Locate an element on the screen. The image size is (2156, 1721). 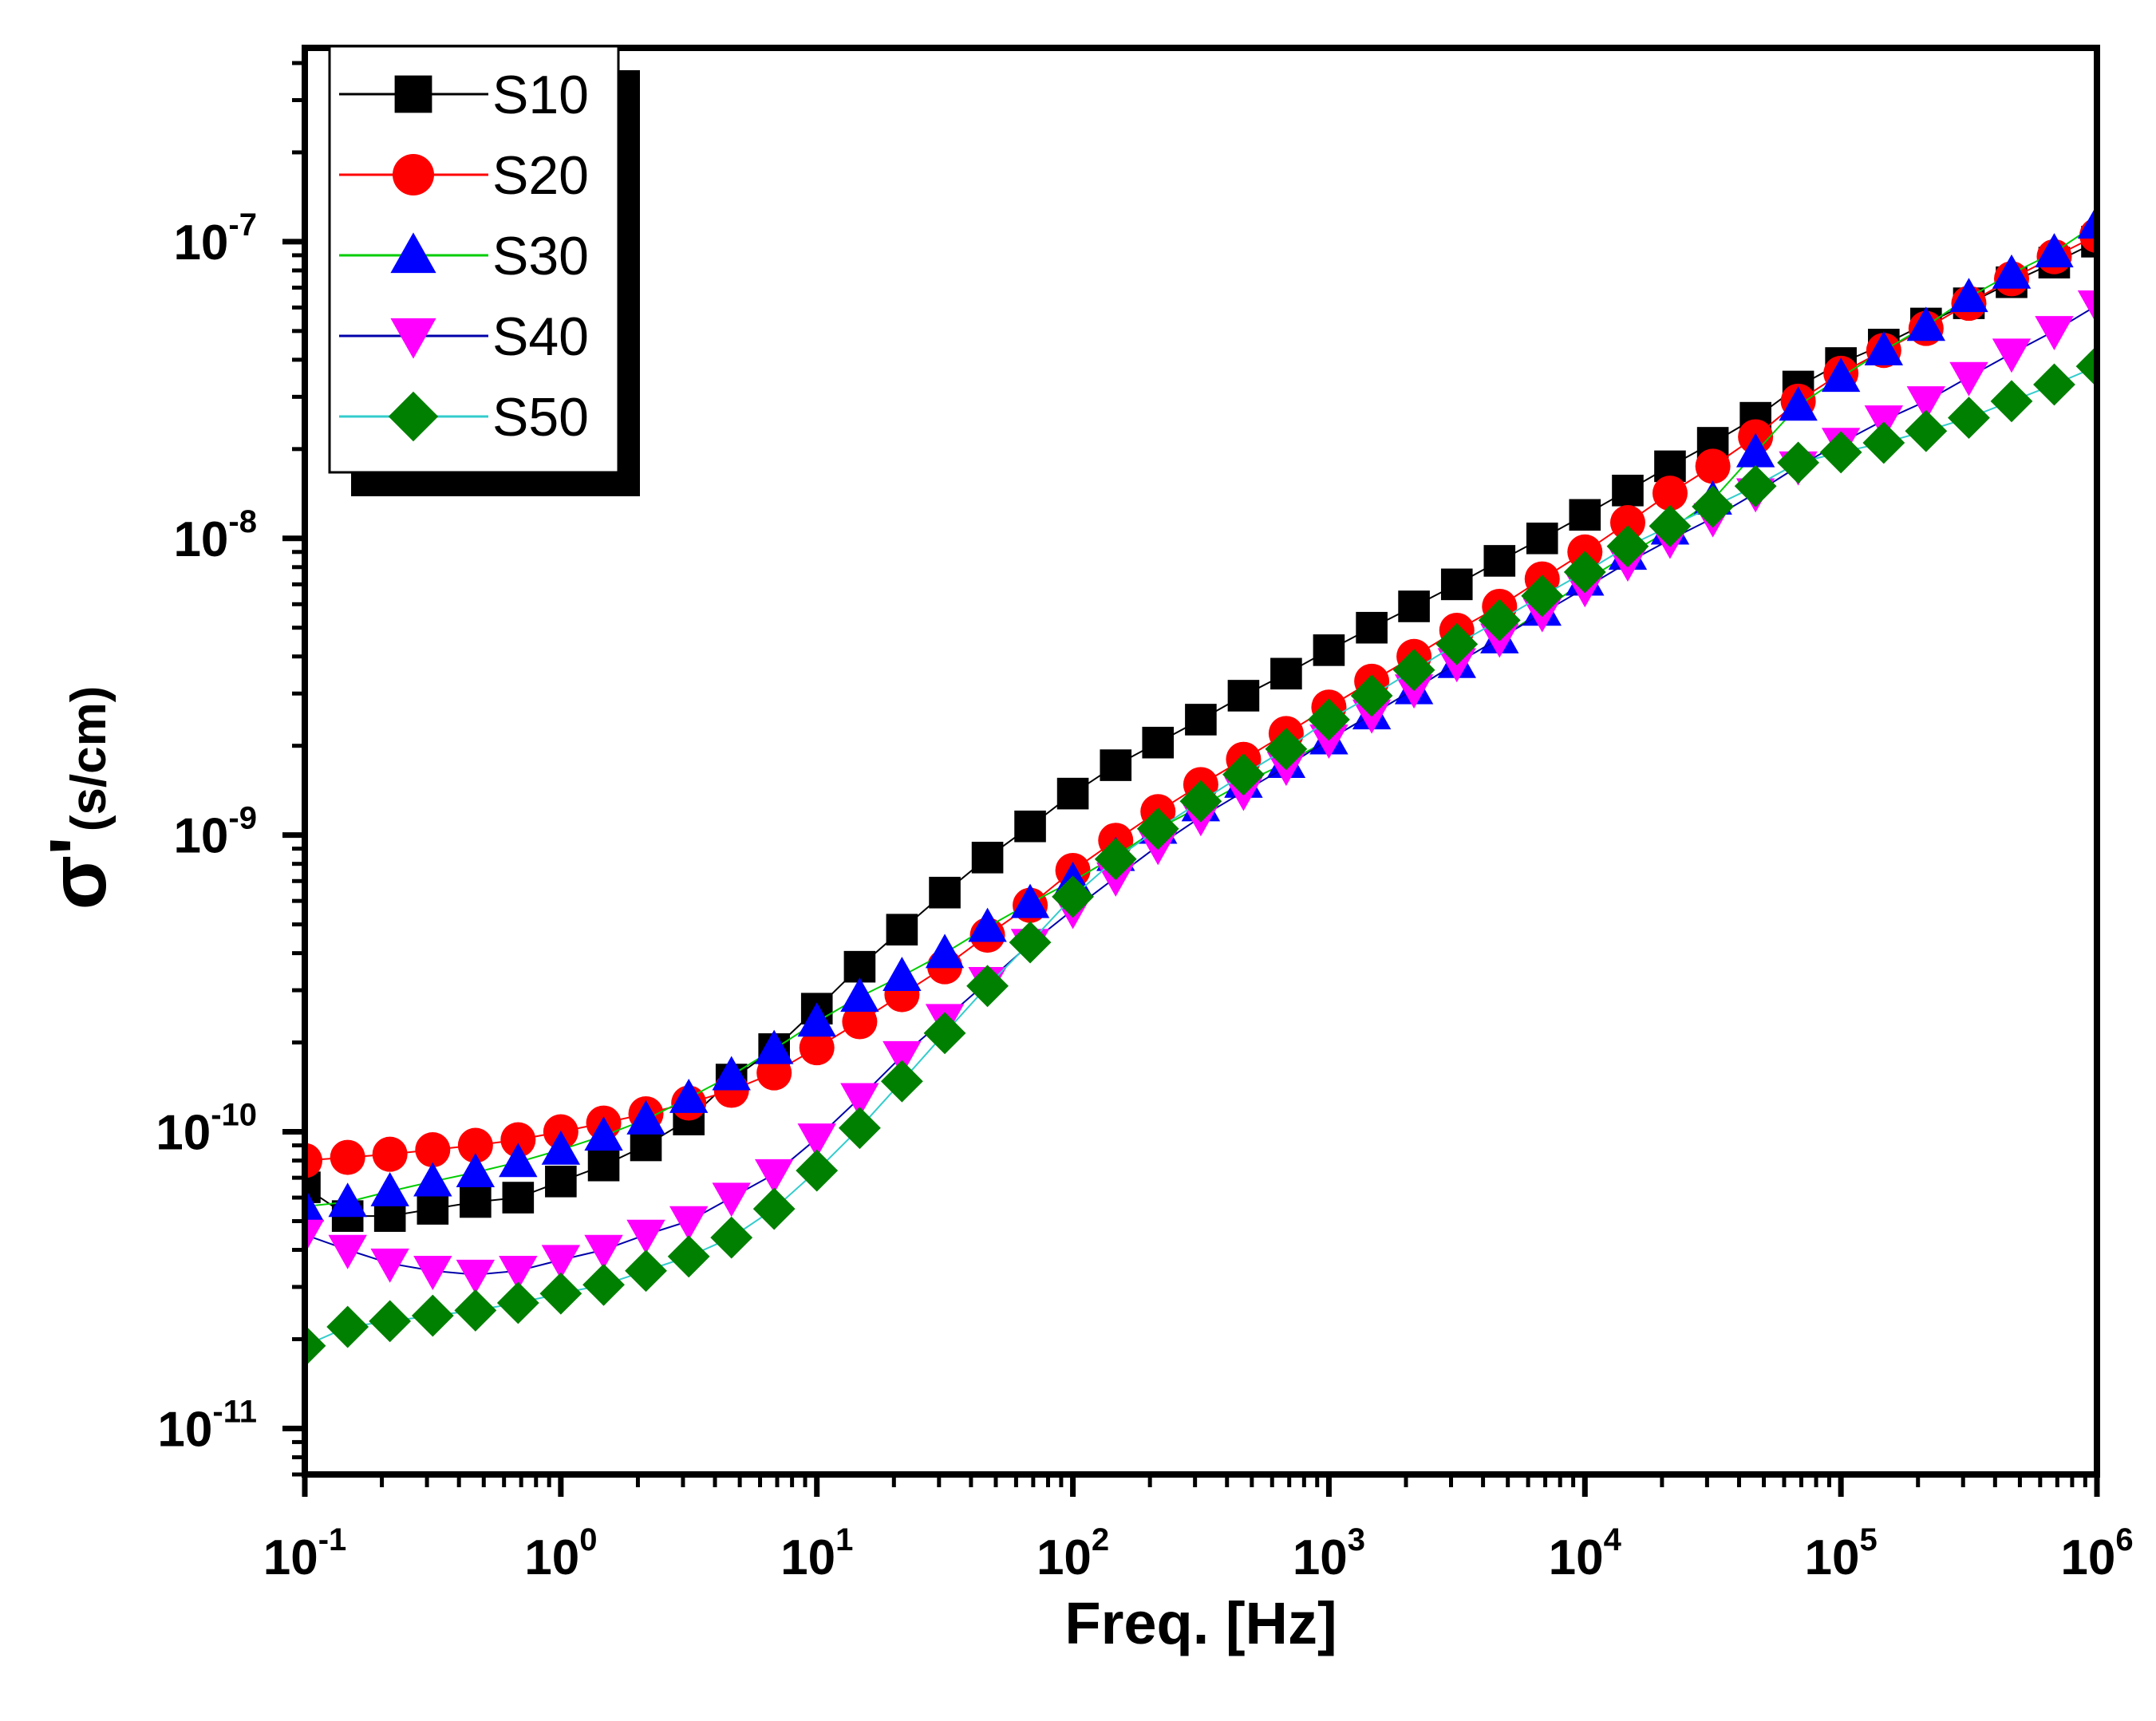
y-axis-title-group: σ'(s/cm) is located at coordinates (78, 798).